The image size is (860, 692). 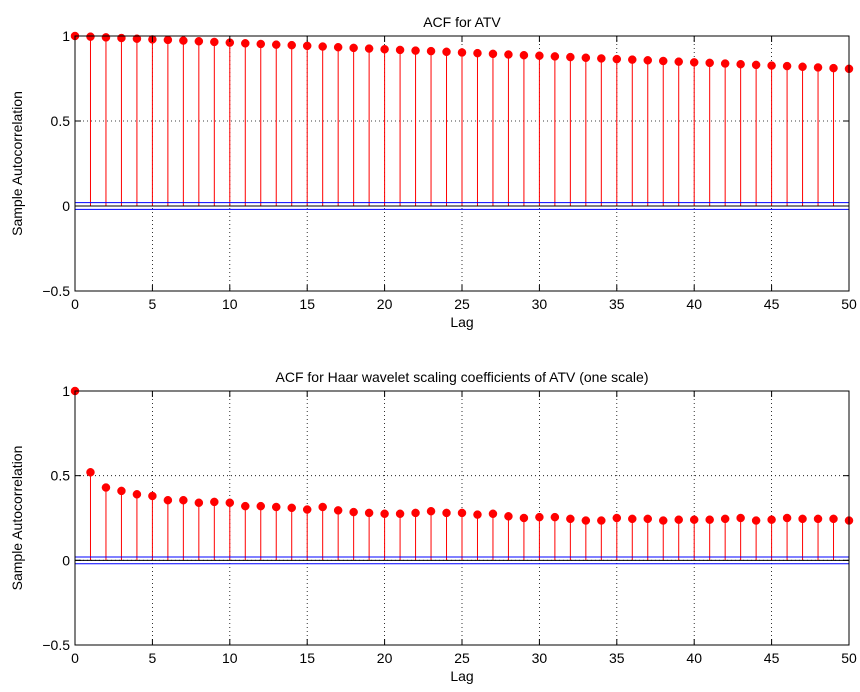 I want to click on chart-title: ACF for ATV, so click(x=462, y=22).